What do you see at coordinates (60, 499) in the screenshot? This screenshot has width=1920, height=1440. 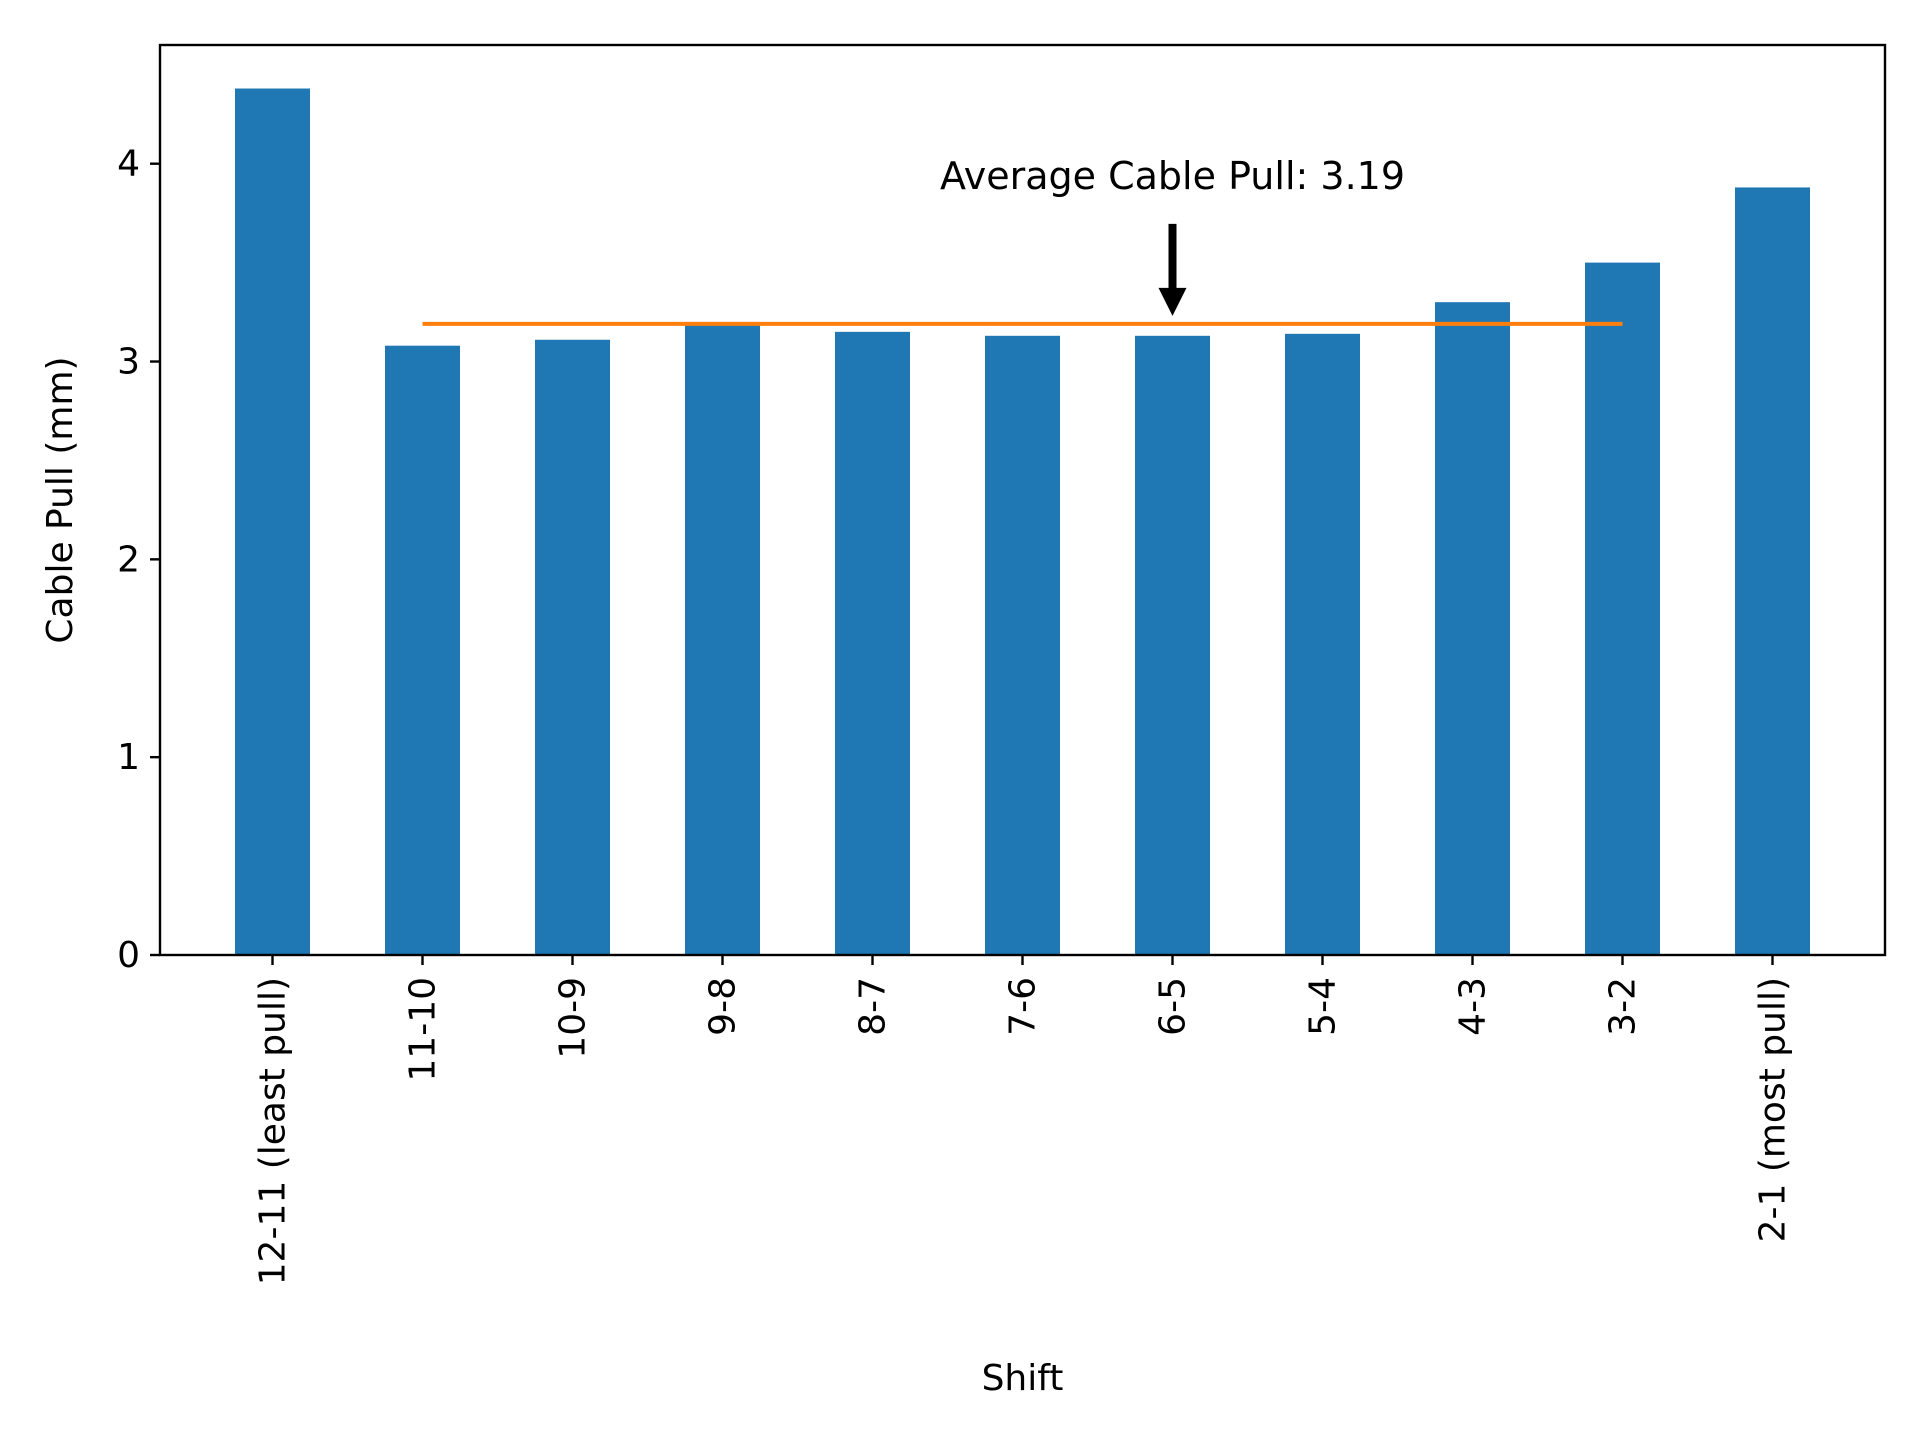 I see `y-axis-label: Cable Pull (mm)` at bounding box center [60, 499].